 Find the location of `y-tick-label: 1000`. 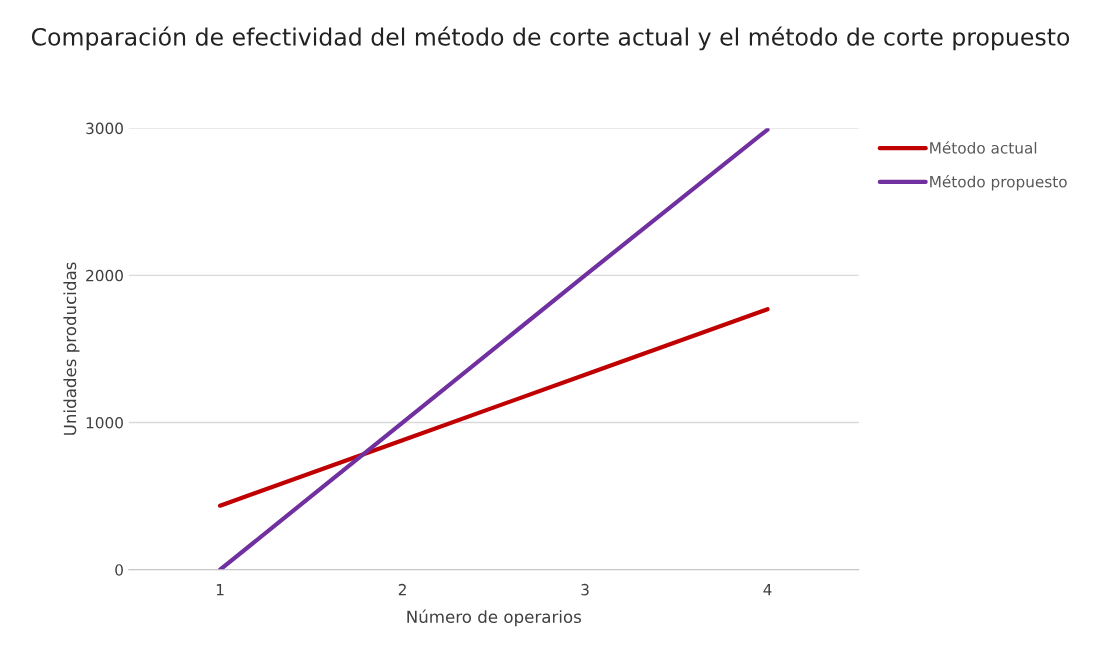

y-tick-label: 1000 is located at coordinates (104, 422).